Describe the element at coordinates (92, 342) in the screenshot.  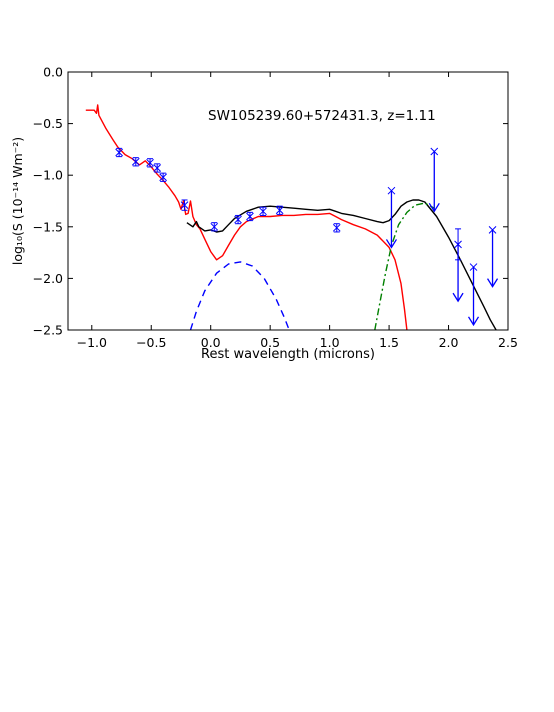
I see `x-tick-label: −1.0` at that location.